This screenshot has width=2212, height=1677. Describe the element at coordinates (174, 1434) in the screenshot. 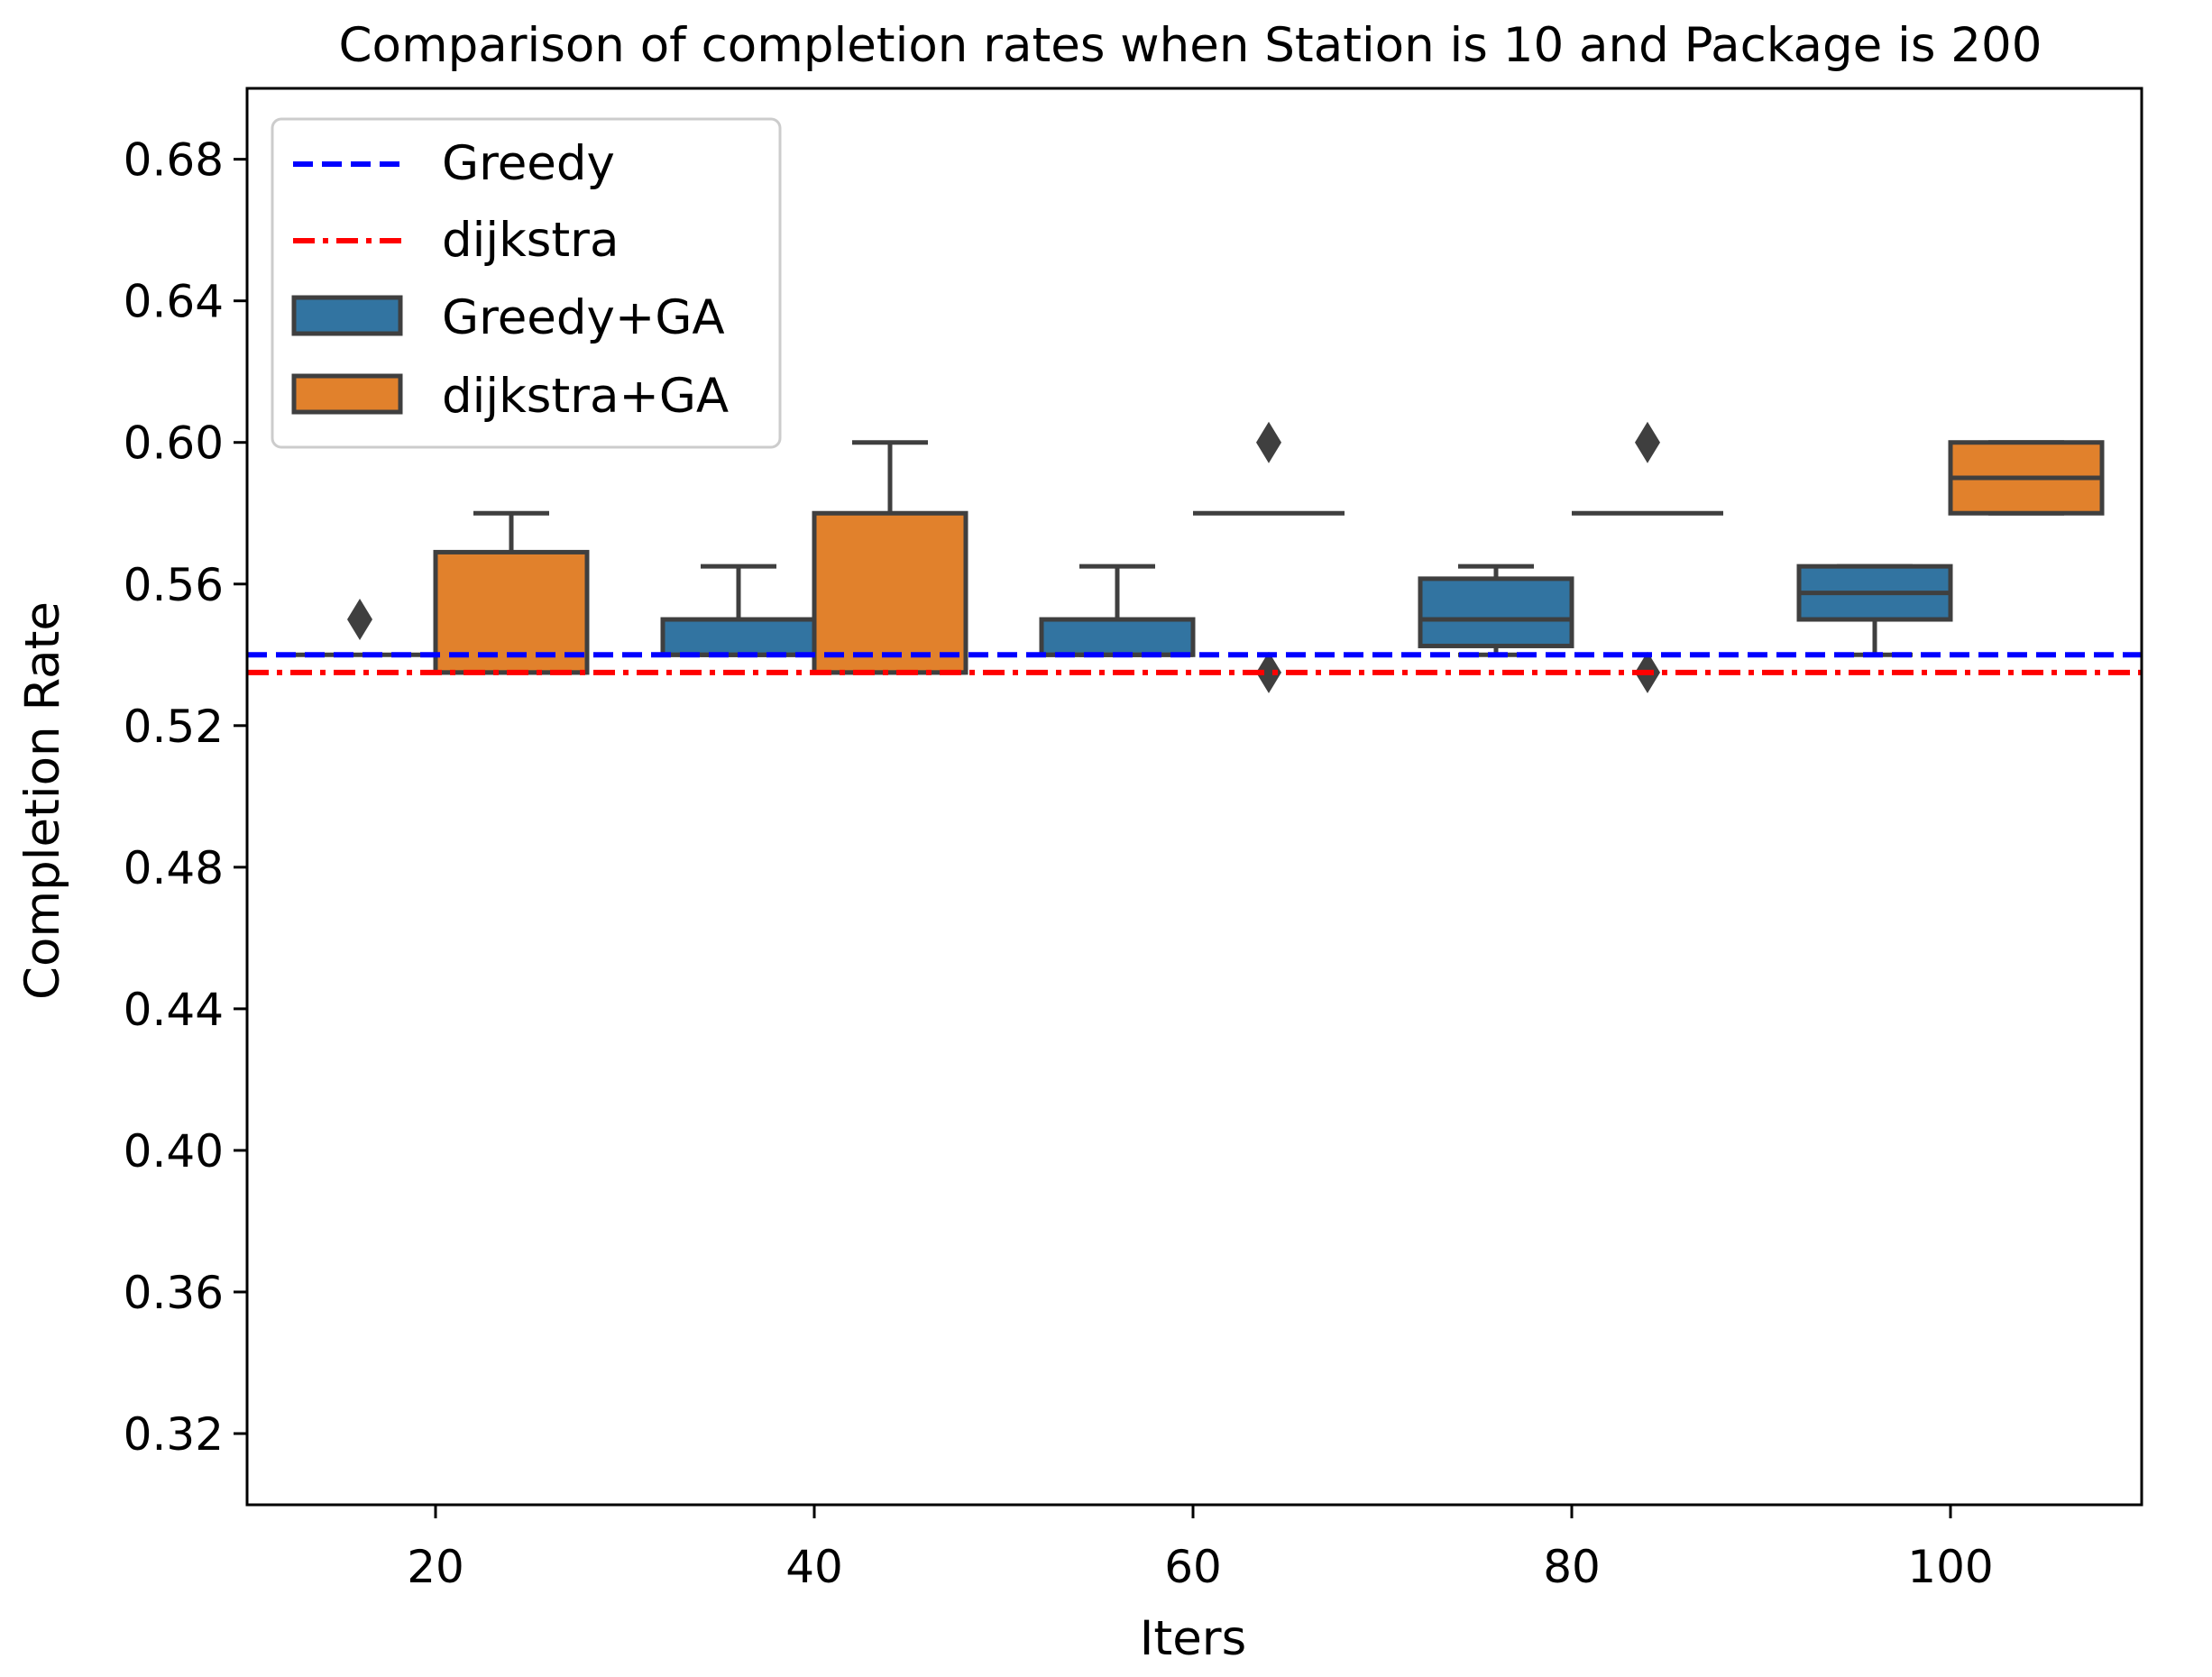

I see `y-tick-label: 0.32` at that location.